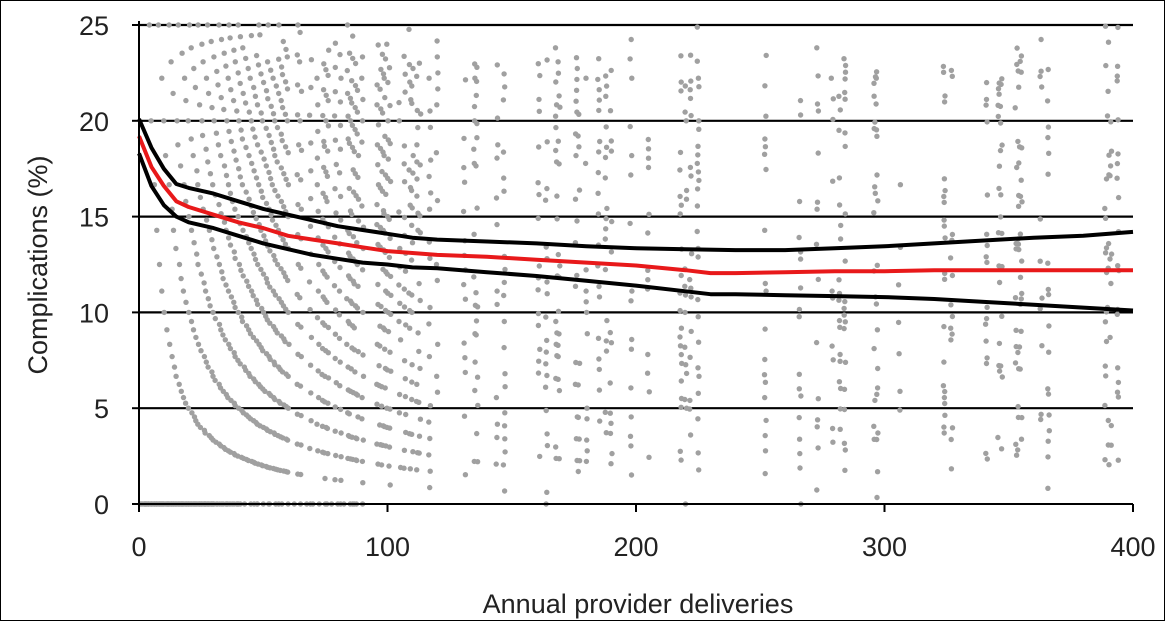 Image resolution: width=1167 pixels, height=627 pixels. What do you see at coordinates (638, 604) in the screenshot?
I see `x-axis-label: Annual provider deliveries` at bounding box center [638, 604].